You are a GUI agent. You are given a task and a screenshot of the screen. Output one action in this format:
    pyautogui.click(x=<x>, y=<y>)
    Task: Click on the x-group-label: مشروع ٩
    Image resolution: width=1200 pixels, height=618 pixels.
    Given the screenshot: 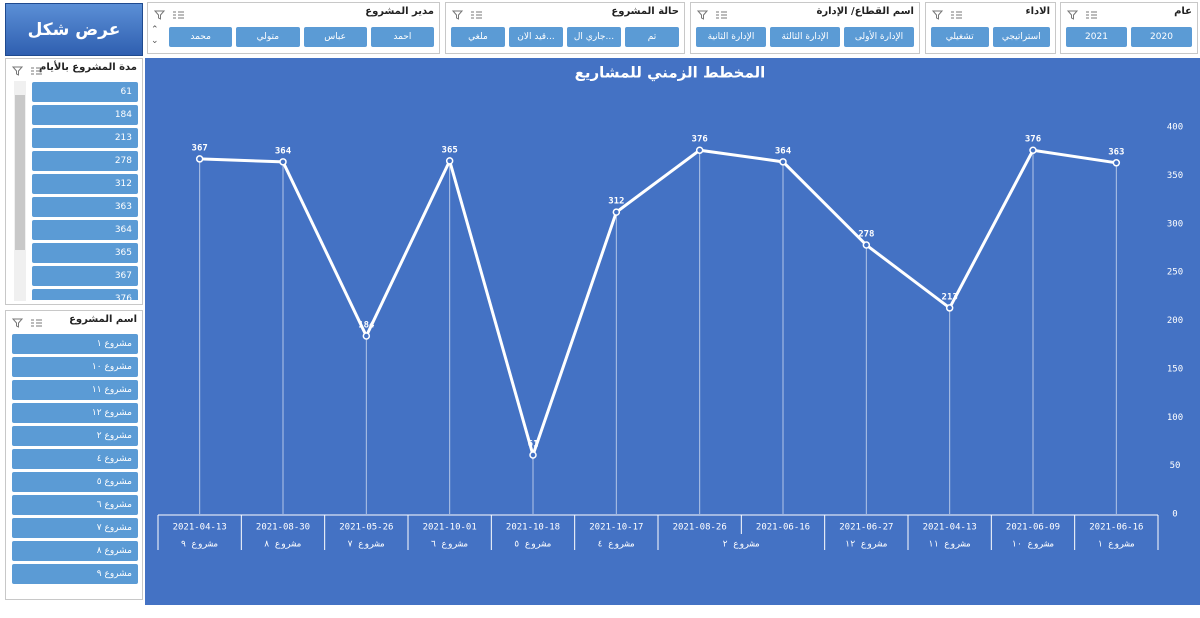 What is the action you would take?
    pyautogui.click(x=200, y=545)
    